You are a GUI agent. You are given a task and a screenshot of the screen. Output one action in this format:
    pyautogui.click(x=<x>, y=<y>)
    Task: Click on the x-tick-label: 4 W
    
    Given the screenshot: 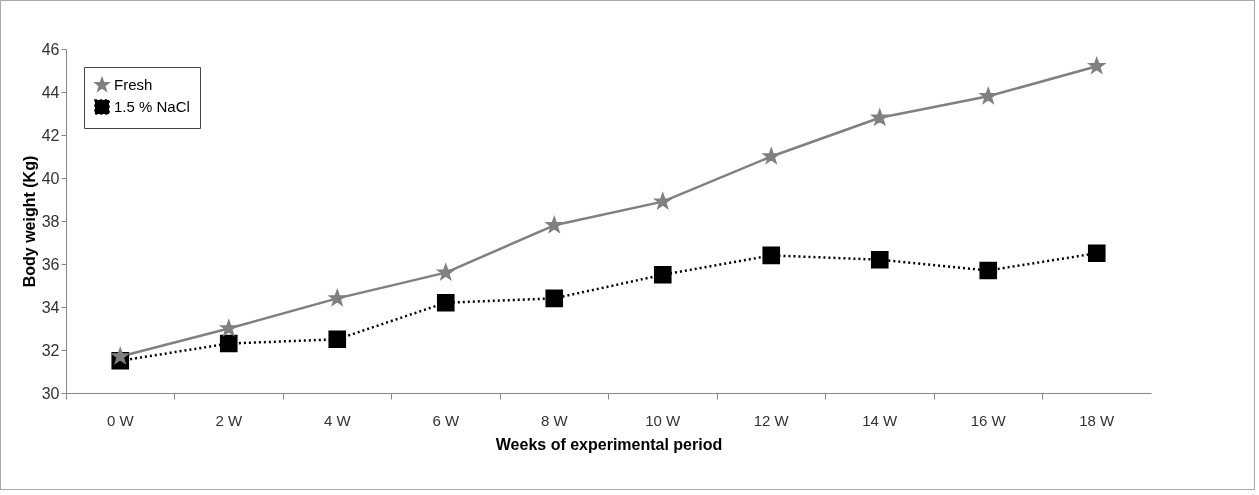 What is the action you would take?
    pyautogui.click(x=337, y=420)
    